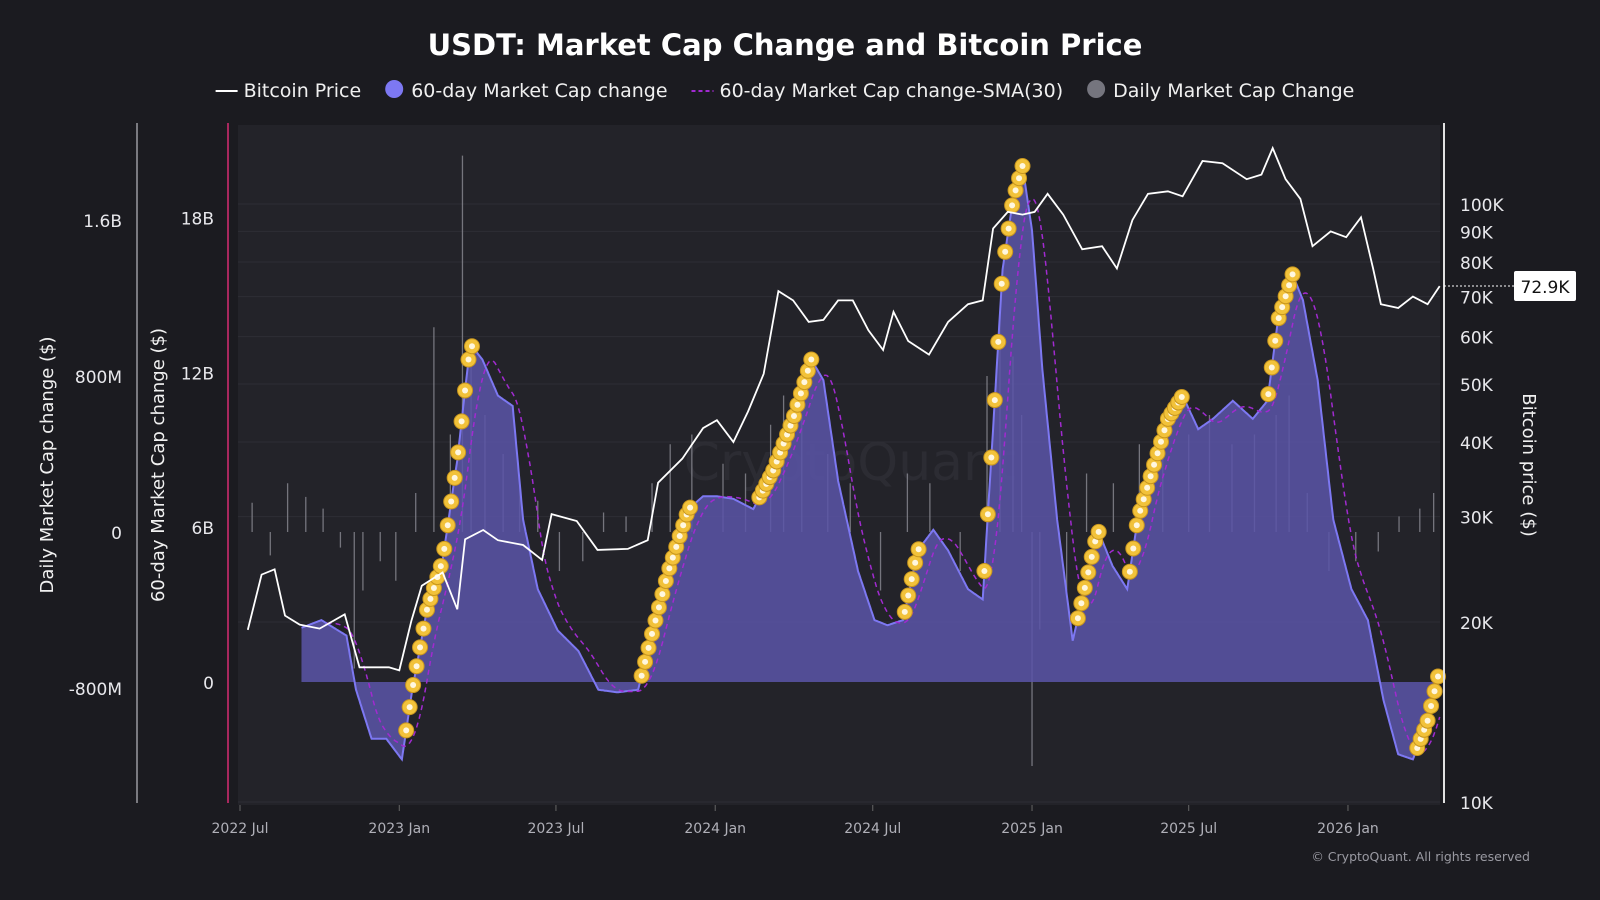 This screenshot has height=900, width=1600. I want to click on mc60-tick-label: 12B, so click(197, 374).